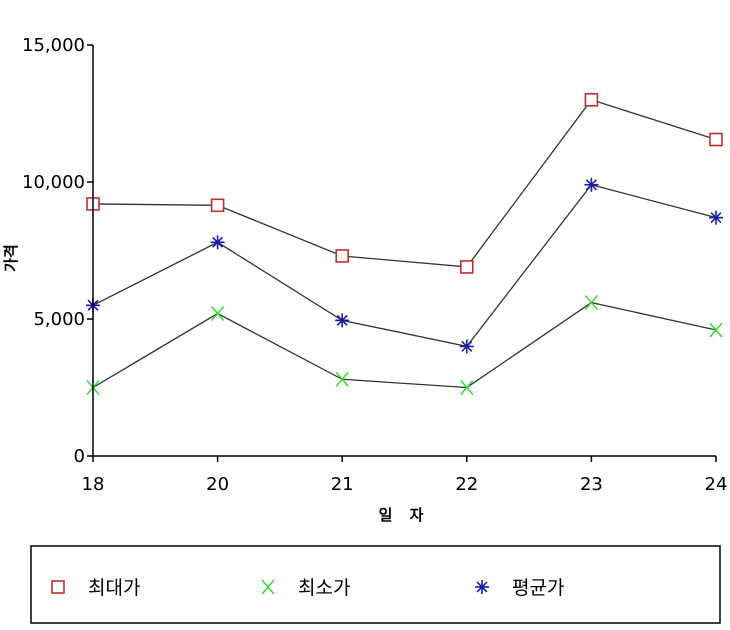 The image size is (730, 630). What do you see at coordinates (114, 588) in the screenshot?
I see `legend-label: 최대가` at bounding box center [114, 588].